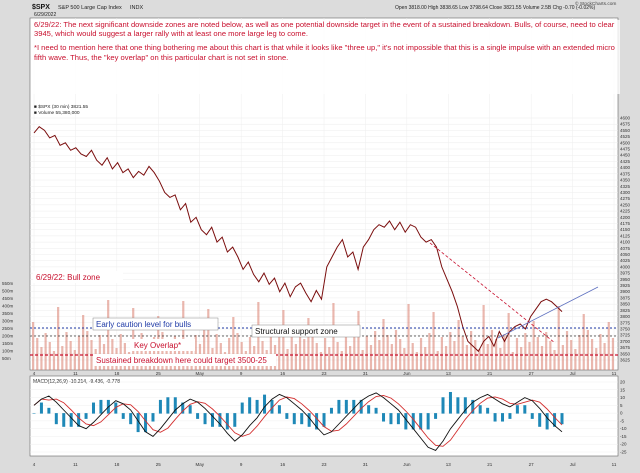 The height and width of the screenshot is (473, 640). What do you see at coordinates (298, 421) in the screenshot?
I see `macd-line` at bounding box center [298, 421].